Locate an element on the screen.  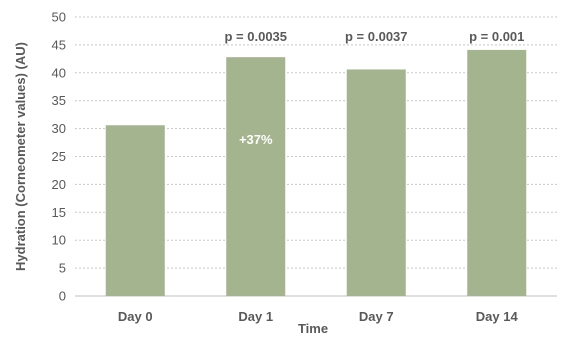
y-tick-label: 40 is located at coordinates (59, 72).